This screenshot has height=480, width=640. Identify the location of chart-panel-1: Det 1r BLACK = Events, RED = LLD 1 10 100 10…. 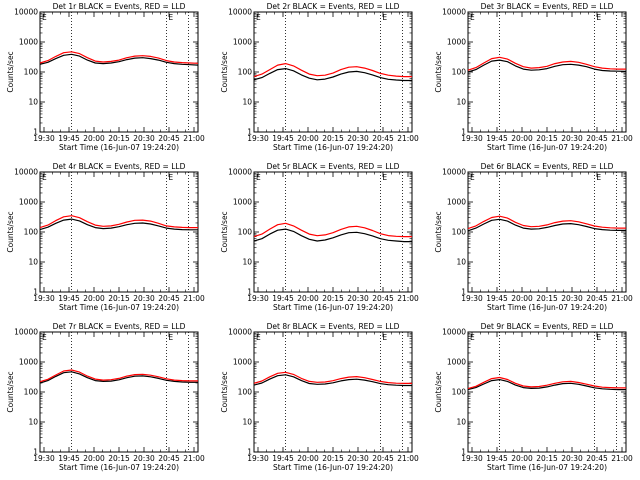
(105, 77).